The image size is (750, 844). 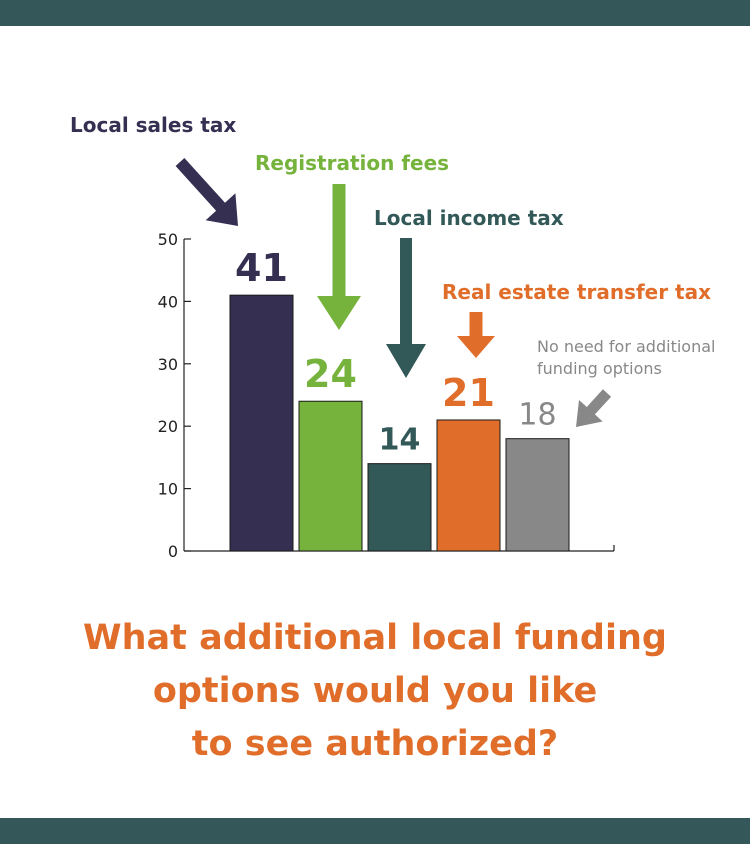 What do you see at coordinates (168, 426) in the screenshot?
I see `y-tick-label: 20` at bounding box center [168, 426].